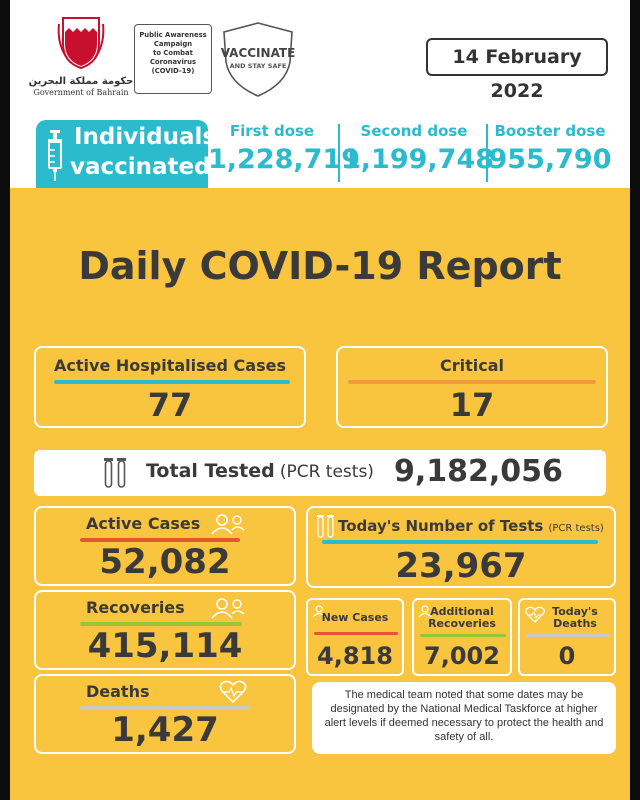 The height and width of the screenshot is (800, 640). Describe the element at coordinates (161, 624) in the screenshot. I see `recoveries-bar` at that location.